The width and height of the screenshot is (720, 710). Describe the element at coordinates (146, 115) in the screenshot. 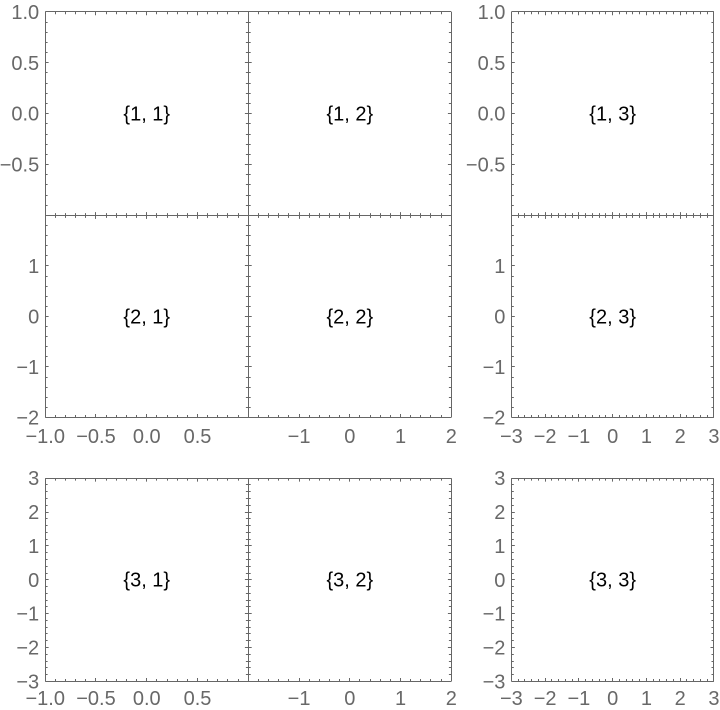

I see `svg-text: {1, 1}` at that location.